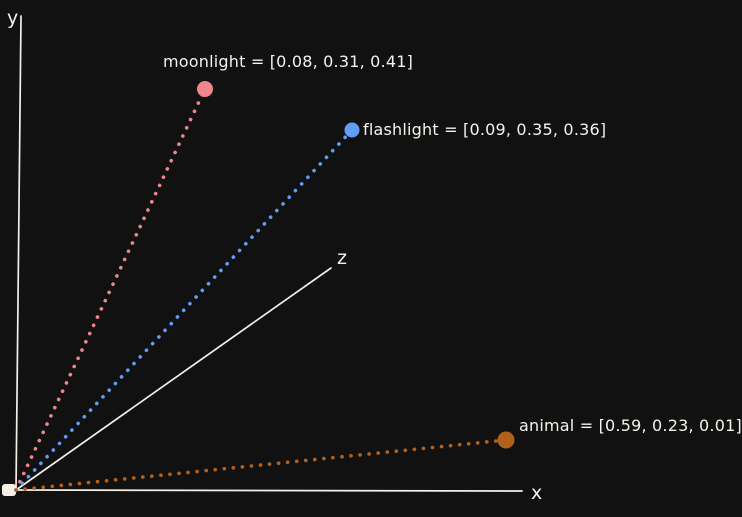  Describe the element at coordinates (484, 129) in the screenshot. I see `vector-label-flashlight: flashlight = [0.09, 0.35, 0.36]` at that location.